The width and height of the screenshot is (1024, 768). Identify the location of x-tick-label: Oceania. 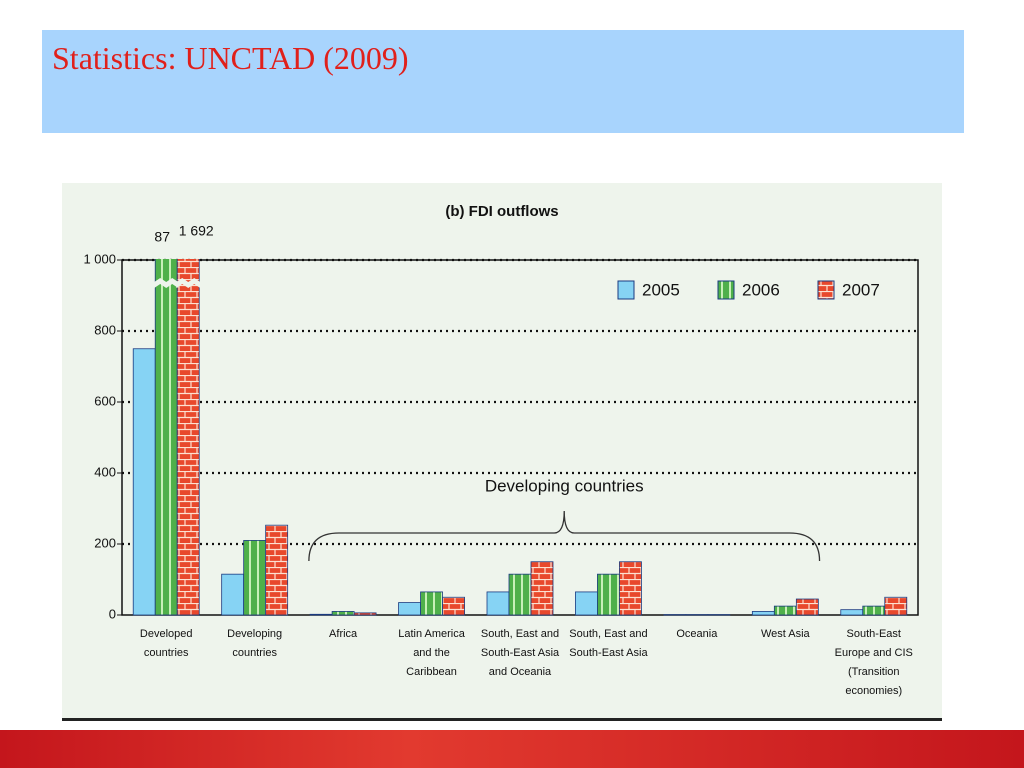
(697, 634).